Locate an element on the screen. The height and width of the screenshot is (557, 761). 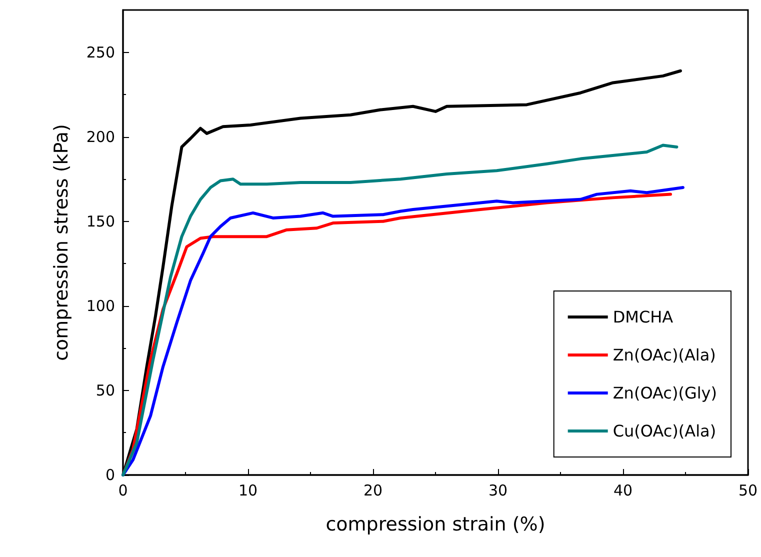
legend-label: Cu(OAc)(Ala) is located at coordinates (664, 431).